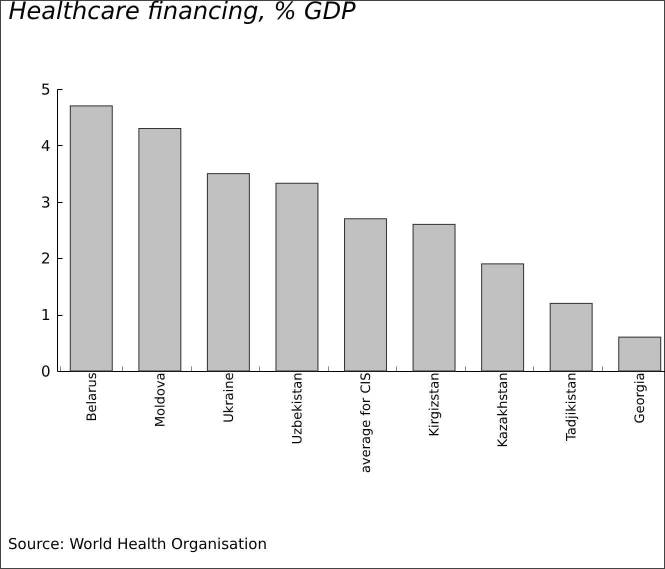  What do you see at coordinates (92, 397) in the screenshot?
I see `x-tick-label: Belarus` at bounding box center [92, 397].